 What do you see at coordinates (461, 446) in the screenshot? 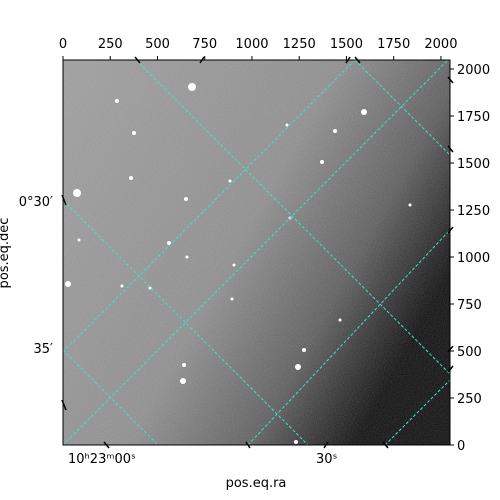
I see `y-right-tick-label: 0` at bounding box center [461, 446].